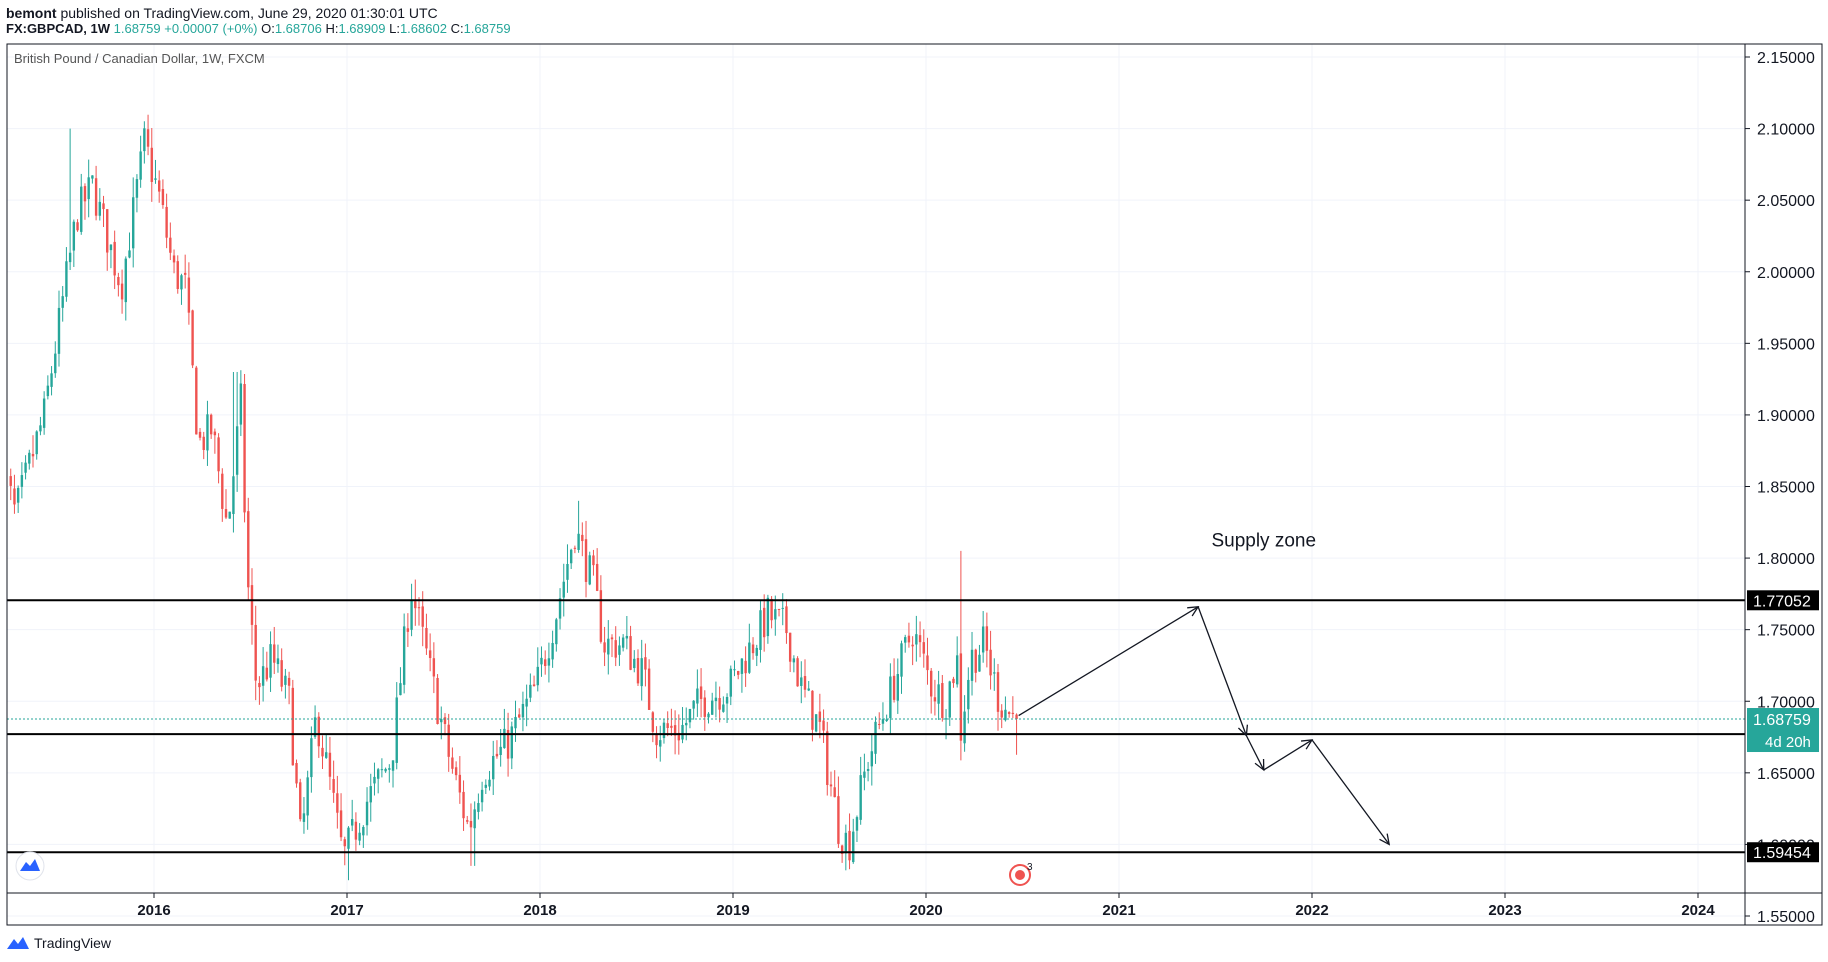 This screenshot has width=1828, height=962. I want to click on level-price-tag, so click(1783, 852).